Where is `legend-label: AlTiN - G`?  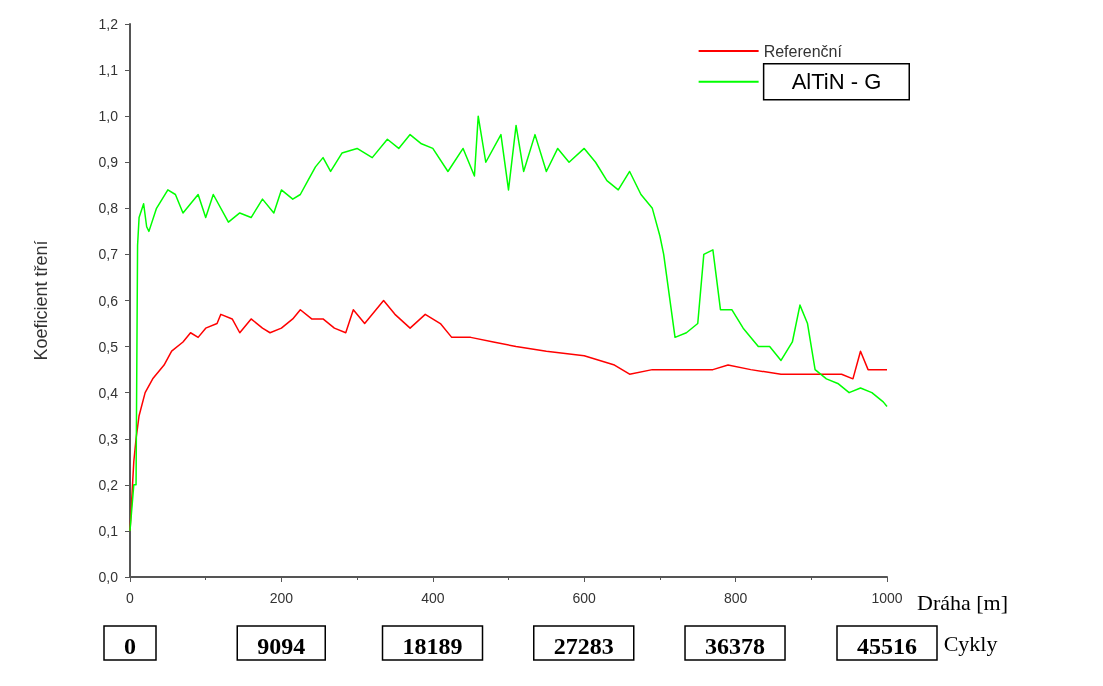 legend-label: AlTiN - G is located at coordinates (836, 82).